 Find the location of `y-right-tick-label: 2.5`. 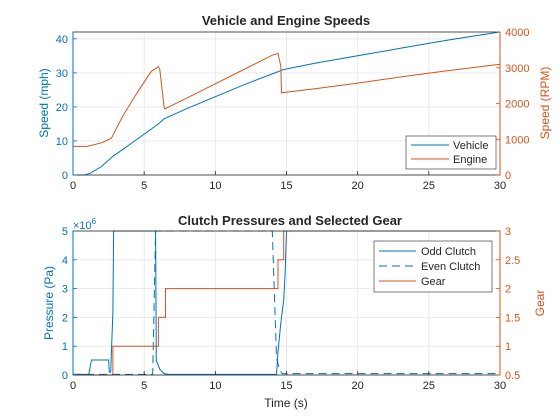

y-right-tick-label: 2.5 is located at coordinates (512, 261).